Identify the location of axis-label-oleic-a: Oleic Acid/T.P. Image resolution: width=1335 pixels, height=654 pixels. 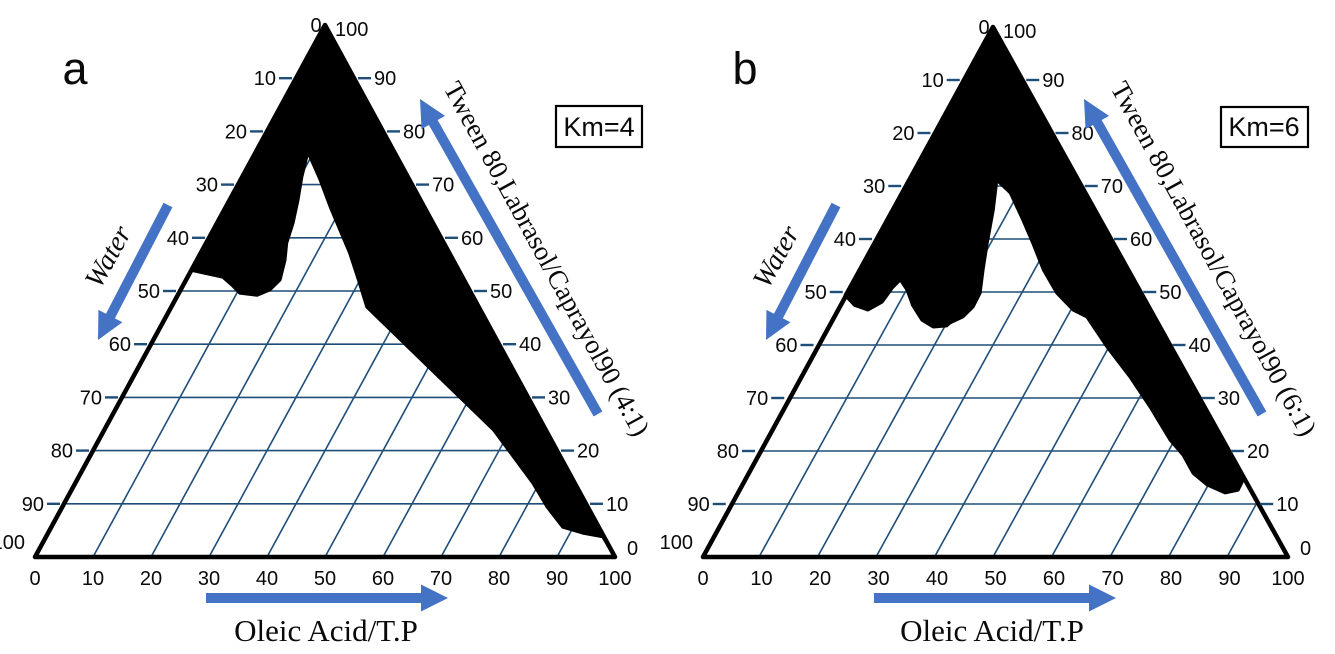
(326, 630).